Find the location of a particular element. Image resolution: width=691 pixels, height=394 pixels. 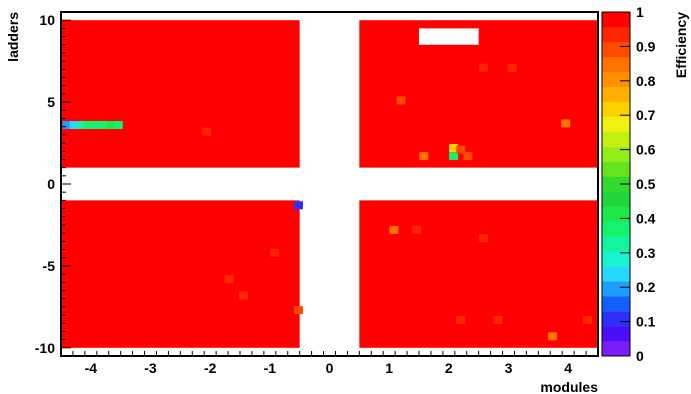

colorbar-tick-label-7: 0.7 is located at coordinates (646, 115).